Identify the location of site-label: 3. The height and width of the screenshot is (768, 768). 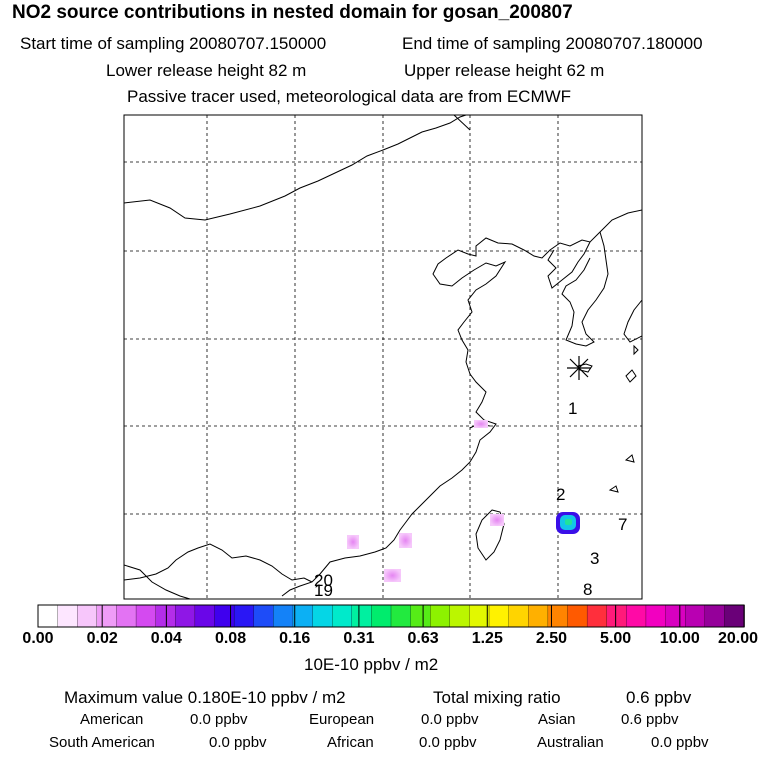
(595, 558).